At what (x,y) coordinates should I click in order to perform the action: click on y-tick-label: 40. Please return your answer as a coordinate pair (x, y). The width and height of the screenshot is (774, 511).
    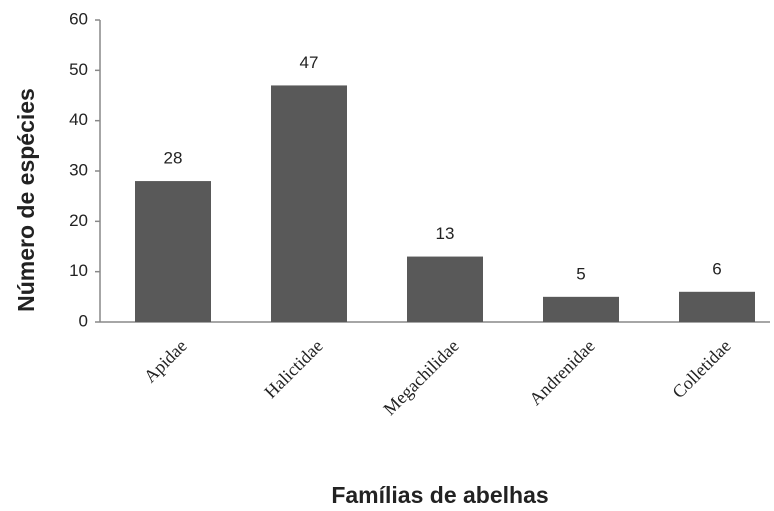
    Looking at the image, I should click on (78, 119).